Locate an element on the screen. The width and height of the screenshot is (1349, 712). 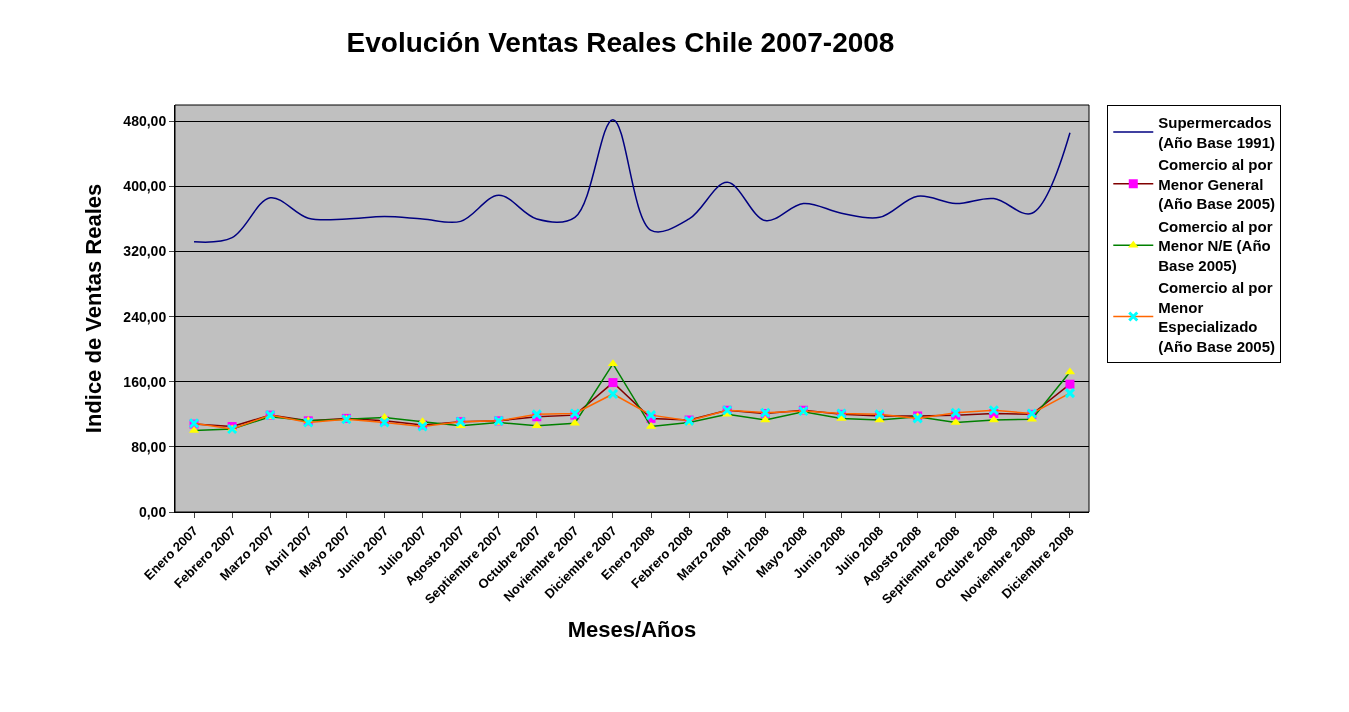
legend-label: Comercio al por Menor General (Año Base 2005) is located at coordinates (1216, 184).